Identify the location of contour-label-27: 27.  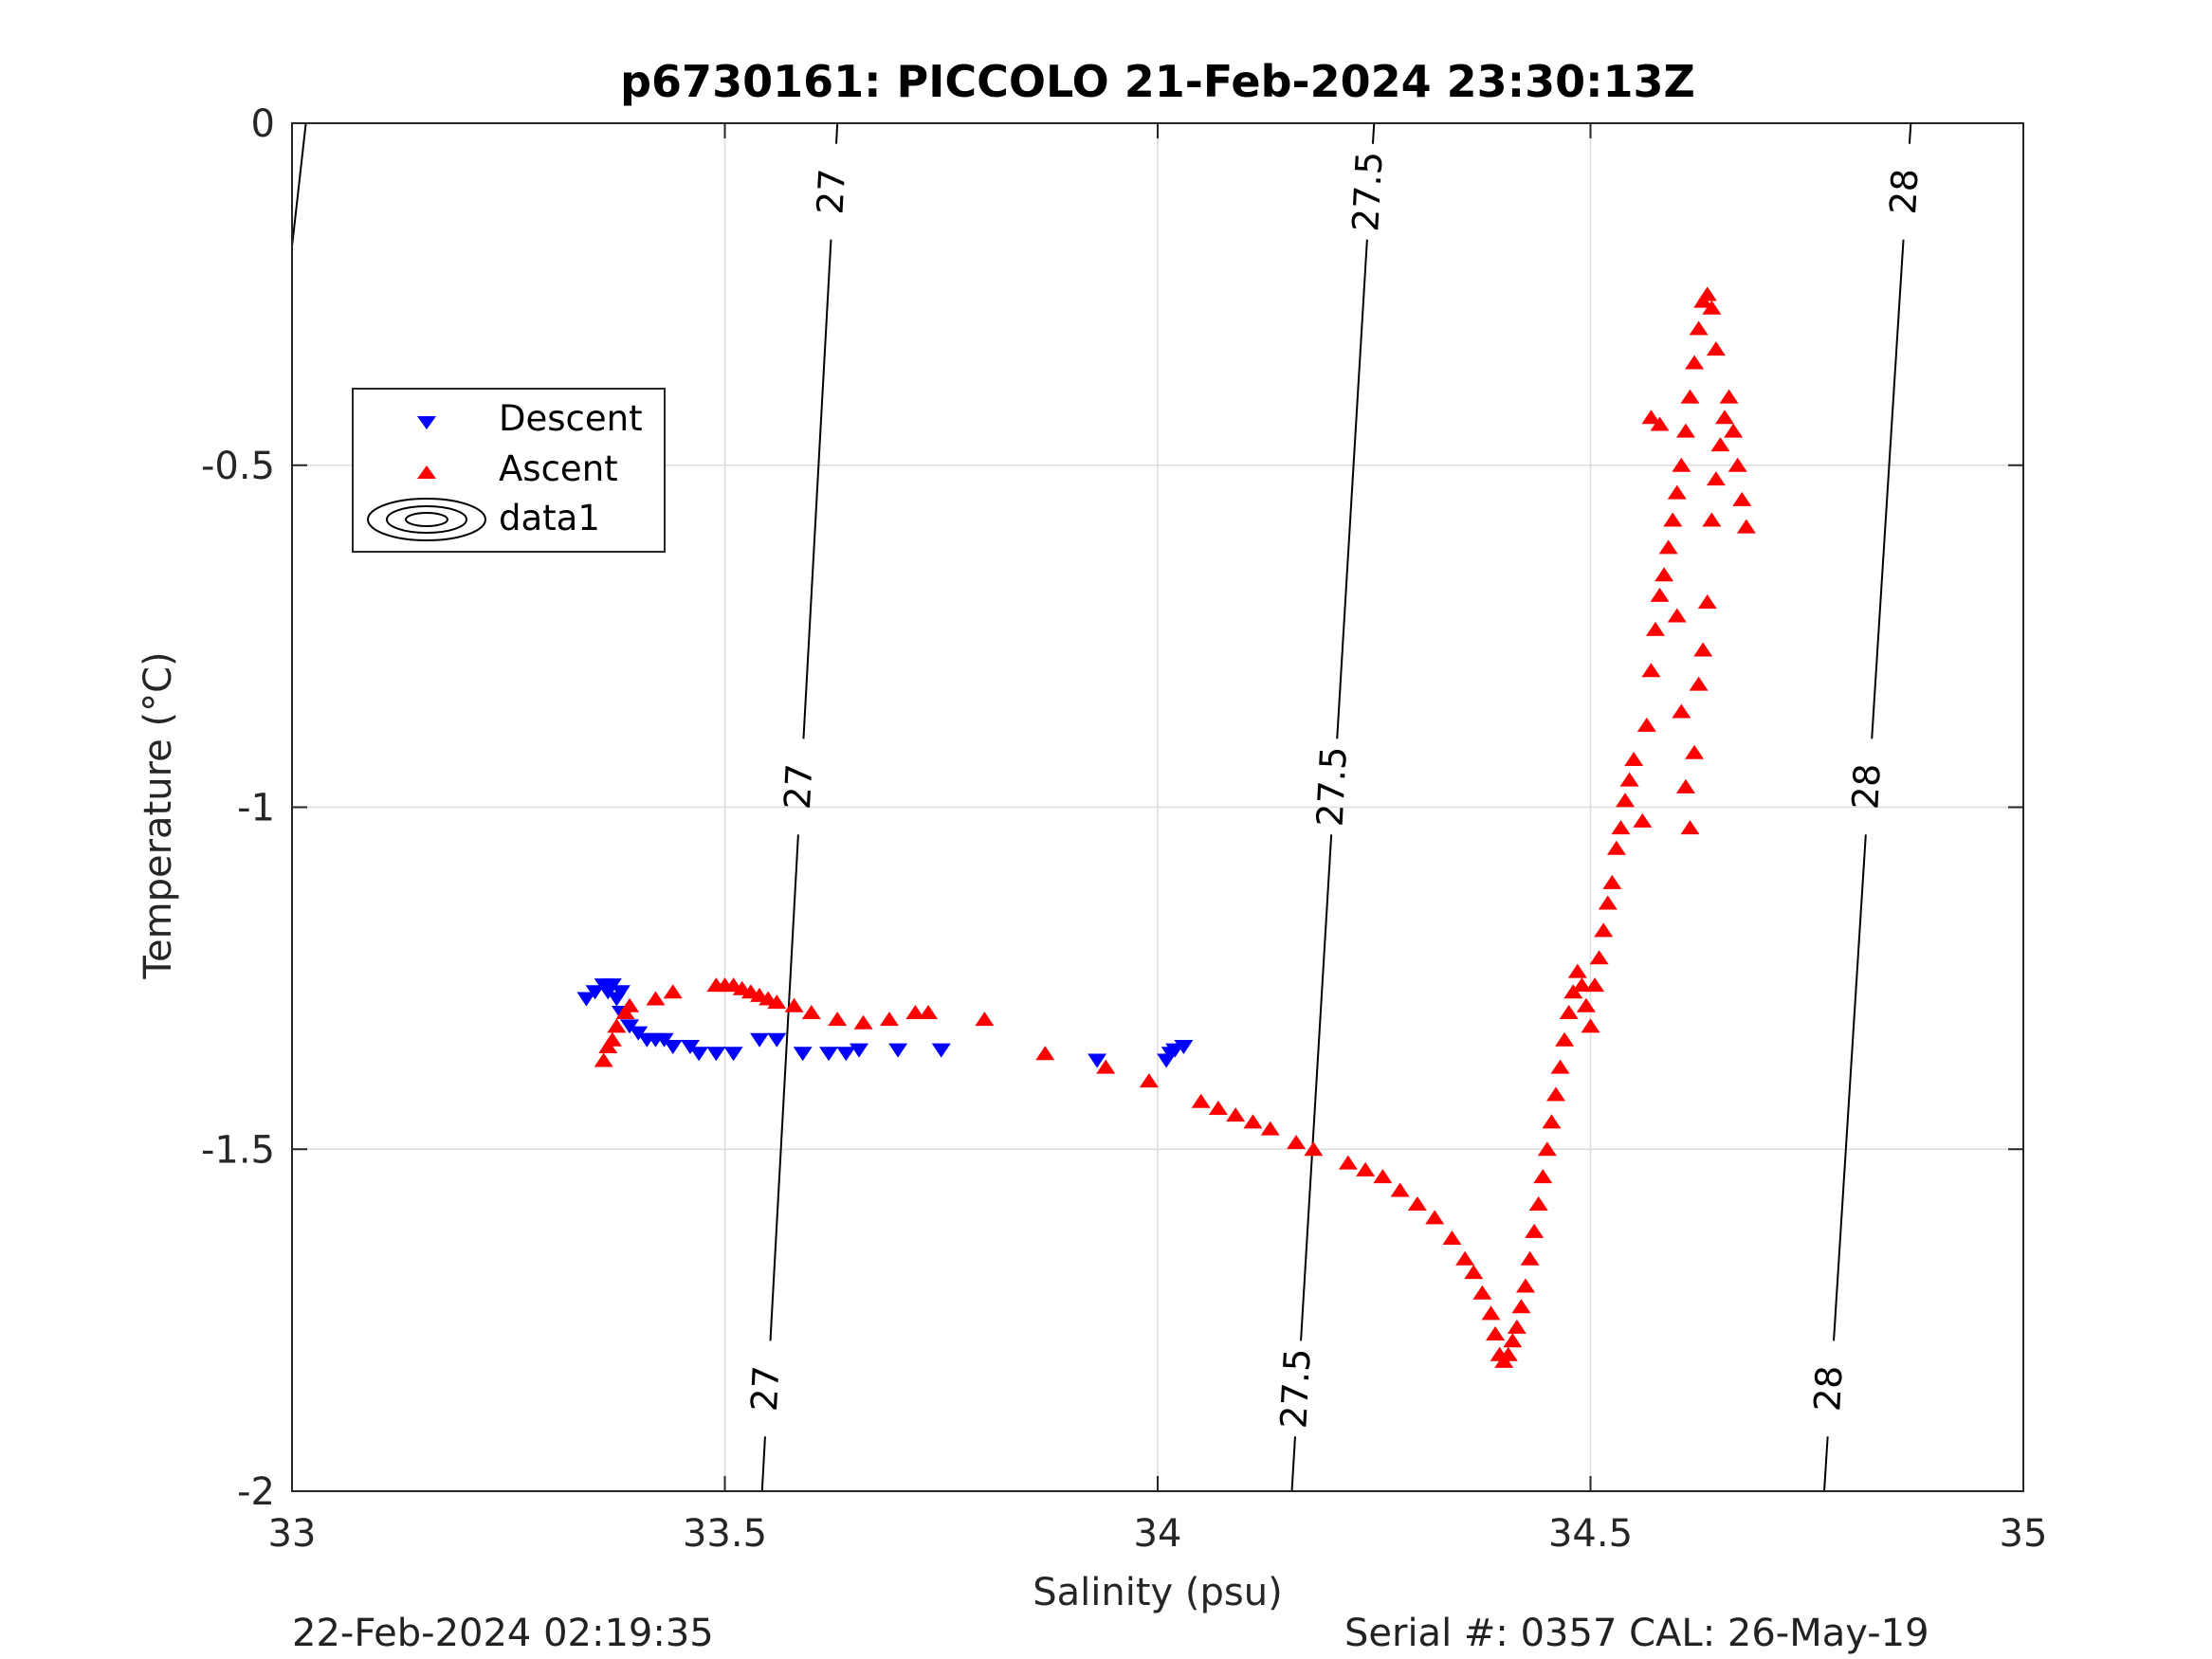
(830, 192).